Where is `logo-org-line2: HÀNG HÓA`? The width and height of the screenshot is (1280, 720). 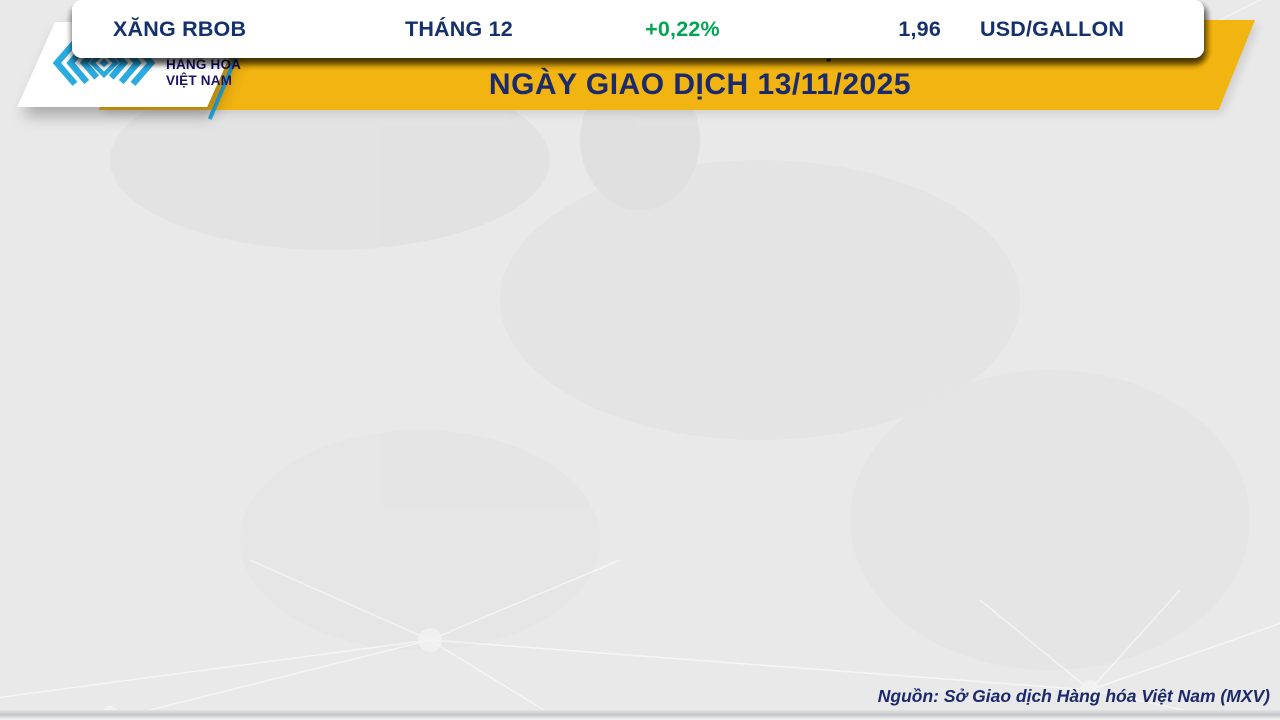
logo-org-line2: HÀNG HÓA is located at coordinates (204, 65).